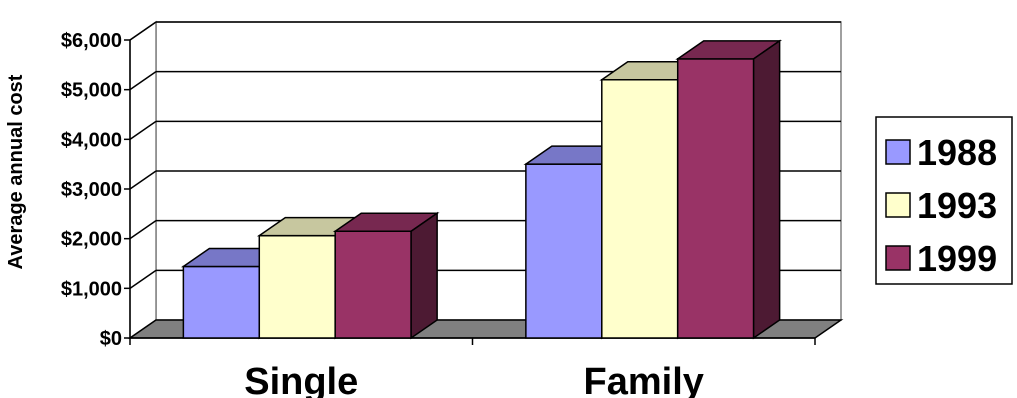 The width and height of the screenshot is (1017, 398). I want to click on y-tick-label: $0, so click(111, 339).